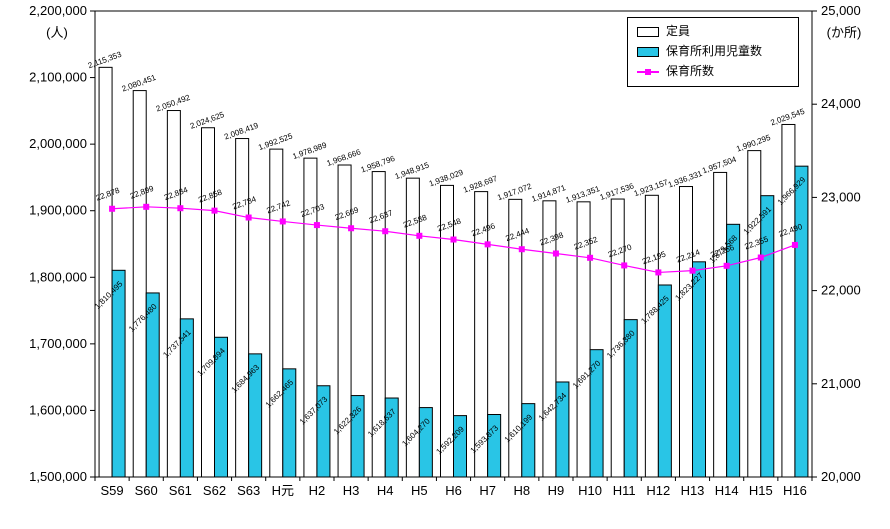  I want to click on right-axis-unit-label: (か所), so click(844, 32).